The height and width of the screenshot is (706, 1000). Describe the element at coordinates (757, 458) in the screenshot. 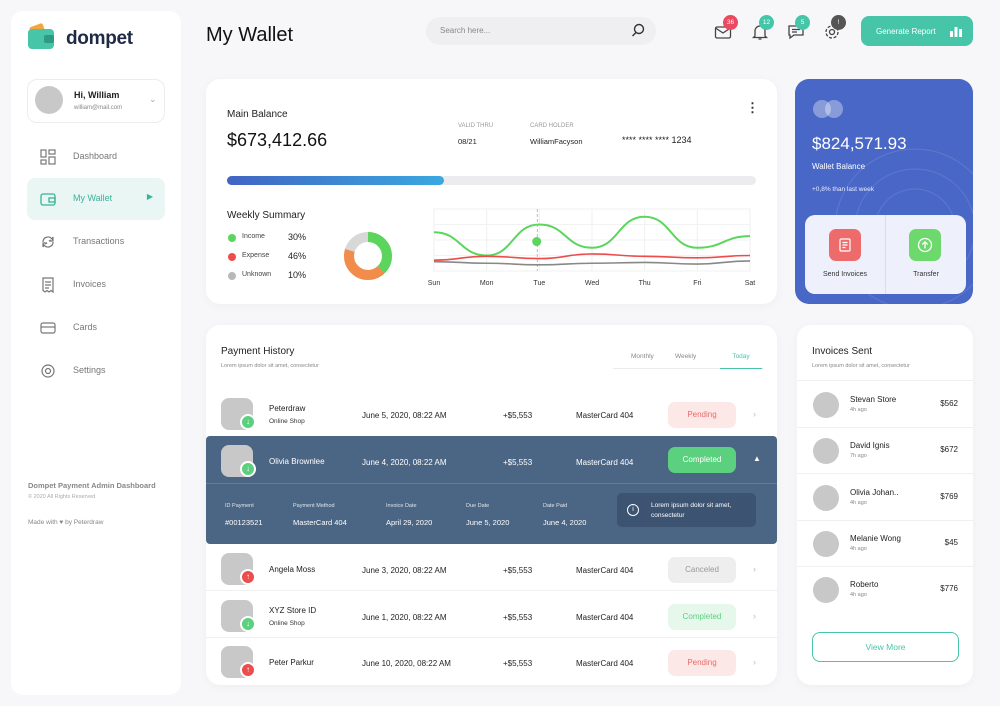

I see `chevron-up-icon: ▲` at that location.